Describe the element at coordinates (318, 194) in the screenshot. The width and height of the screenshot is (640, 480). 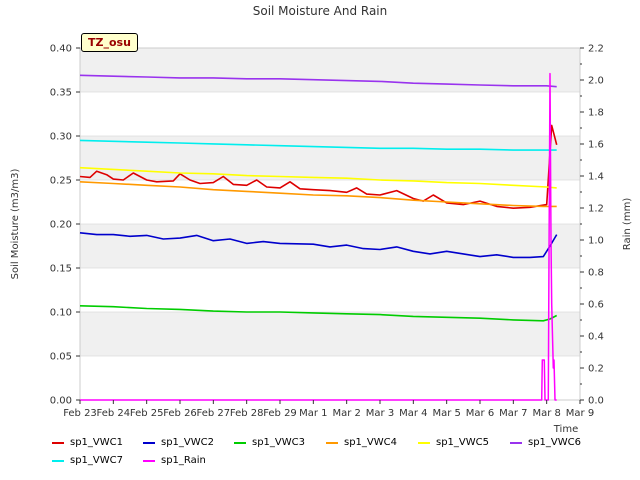
I see `series-line-sp1-vwc4` at that location.